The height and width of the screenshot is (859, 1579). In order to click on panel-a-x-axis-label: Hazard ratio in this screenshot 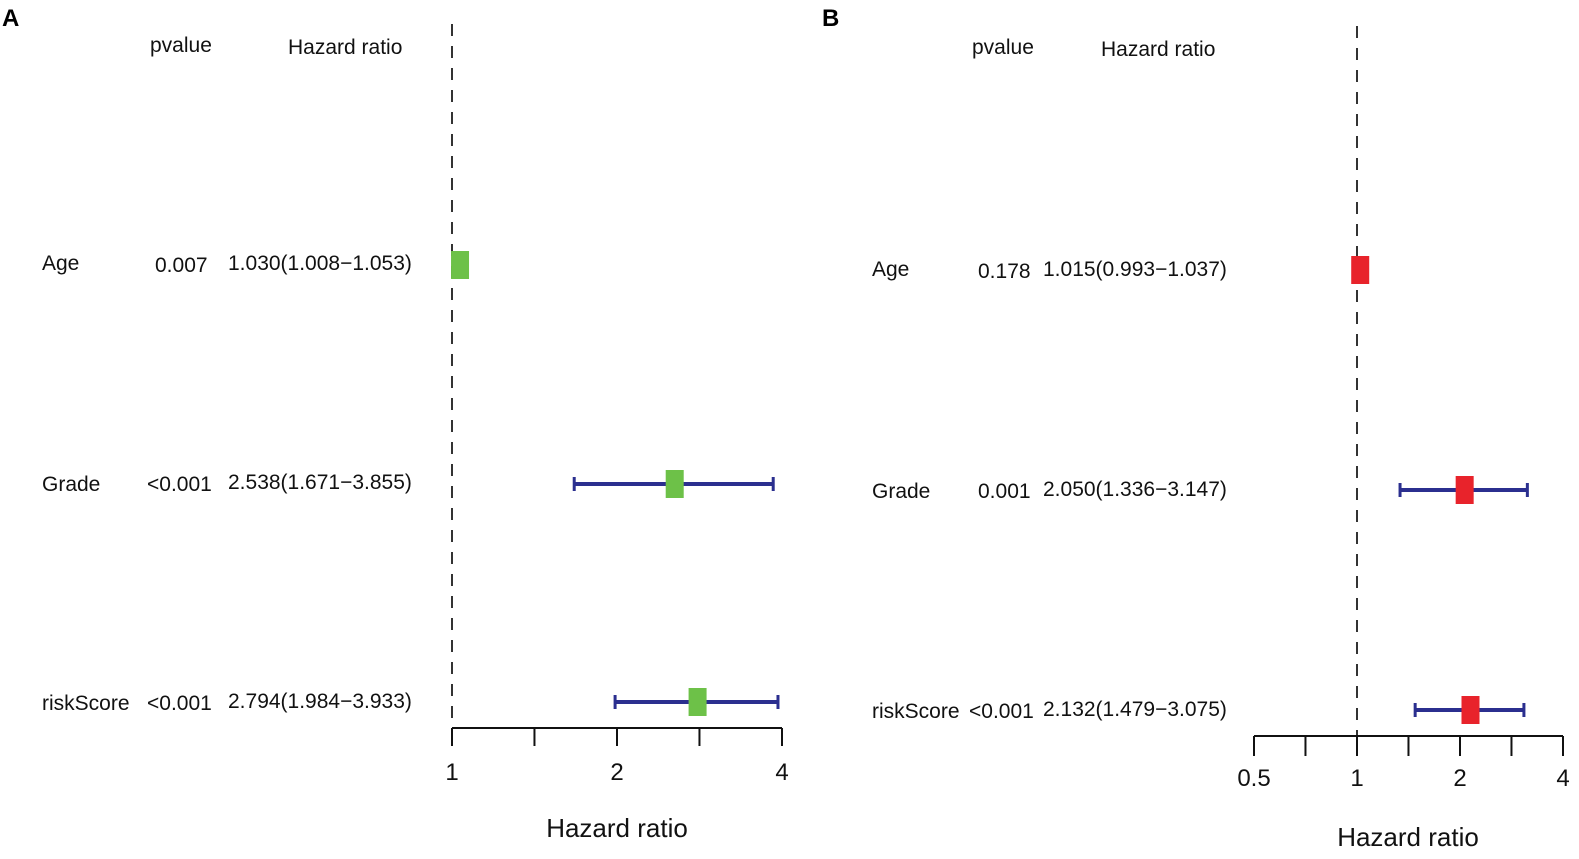, I will do `click(617, 828)`.